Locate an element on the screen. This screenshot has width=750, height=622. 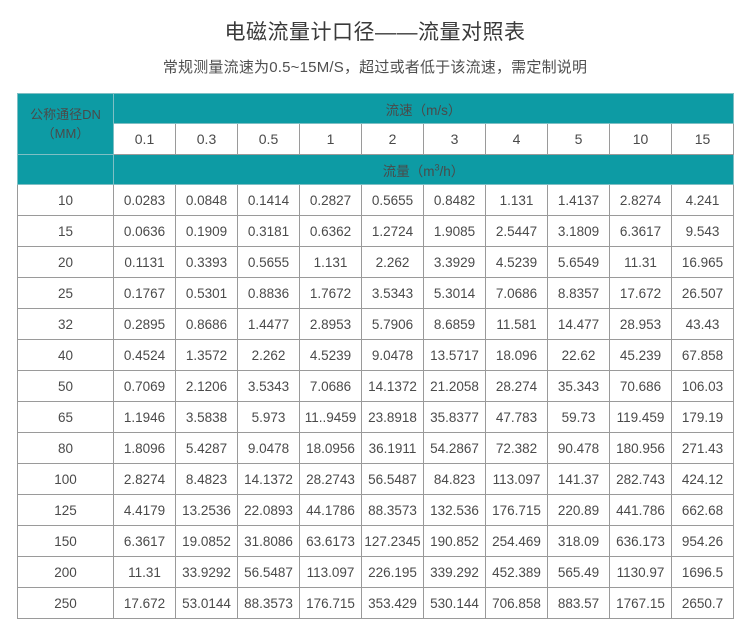
cell-flow-value: 0.2827 is located at coordinates (330, 200).